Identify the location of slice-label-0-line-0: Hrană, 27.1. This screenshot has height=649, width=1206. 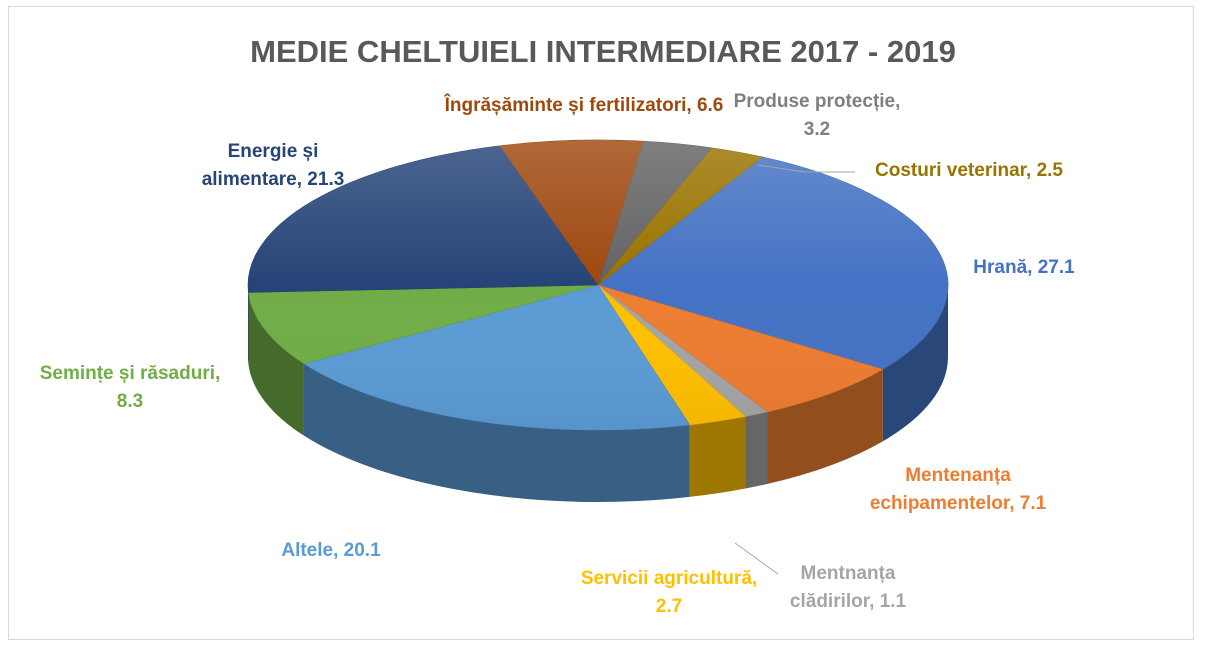
(1024, 267).